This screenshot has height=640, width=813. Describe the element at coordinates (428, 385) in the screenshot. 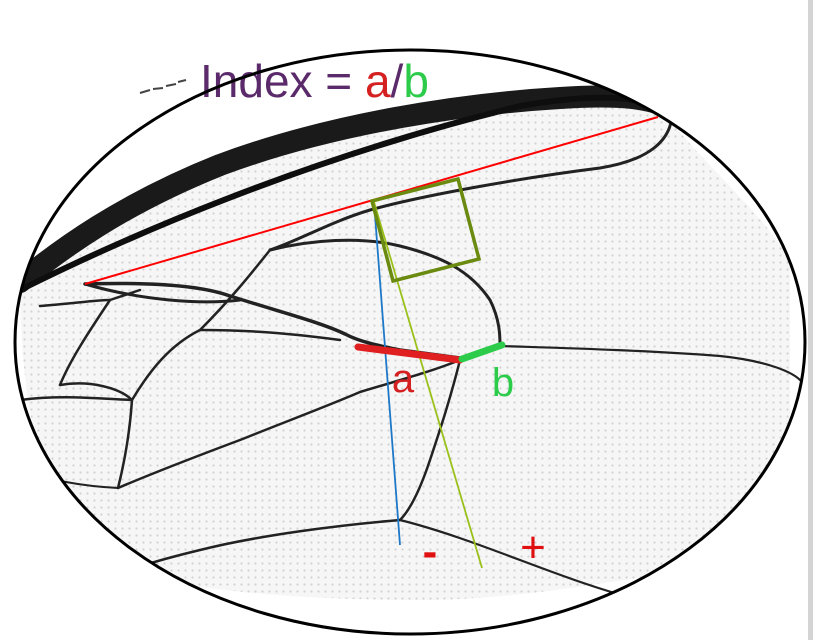

I see `green-angle-line` at that location.